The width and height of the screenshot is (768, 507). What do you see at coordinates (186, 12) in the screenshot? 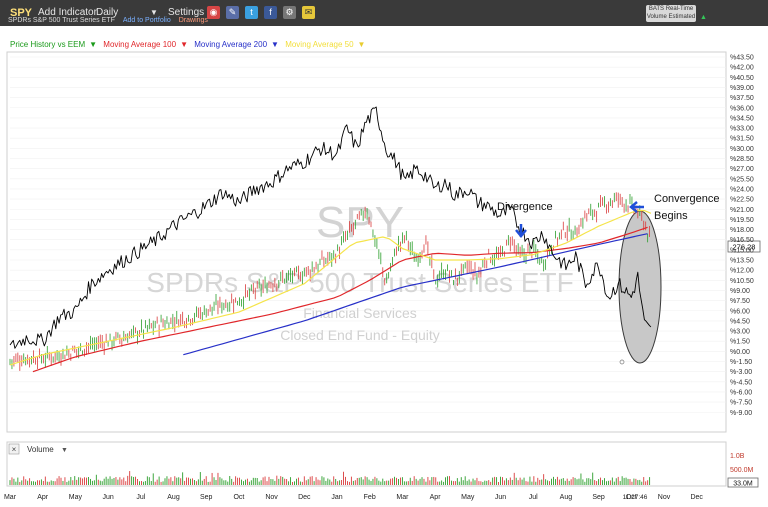
I see `settings-button: Settings` at bounding box center [186, 12].